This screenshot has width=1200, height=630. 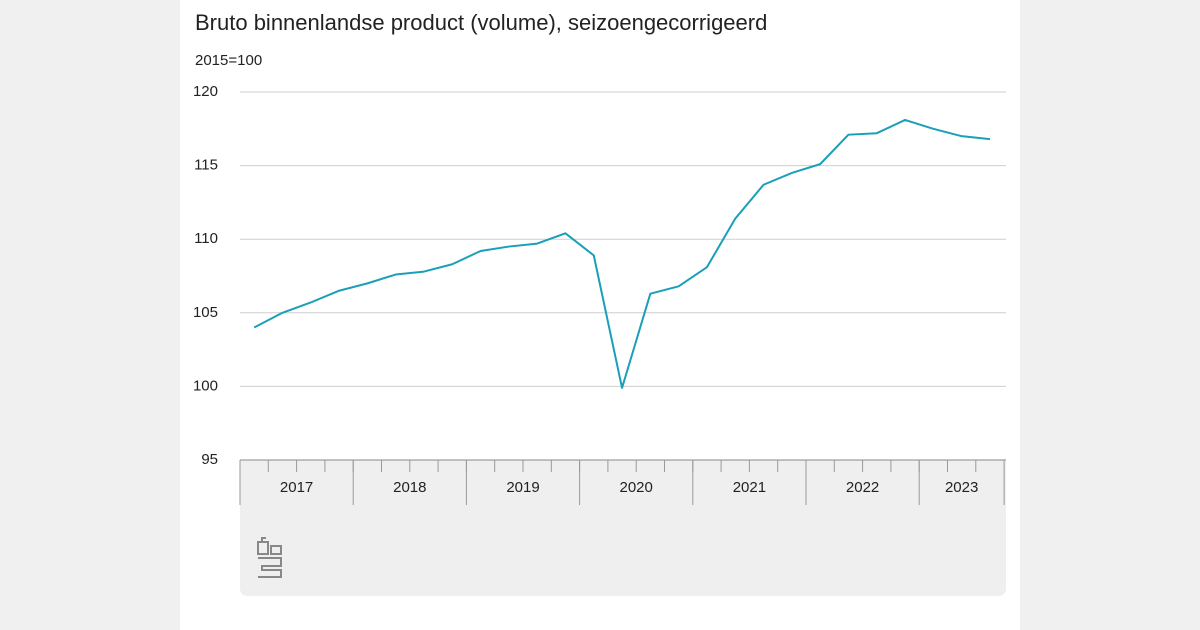 I want to click on y-tick-label: 120, so click(x=205, y=91).